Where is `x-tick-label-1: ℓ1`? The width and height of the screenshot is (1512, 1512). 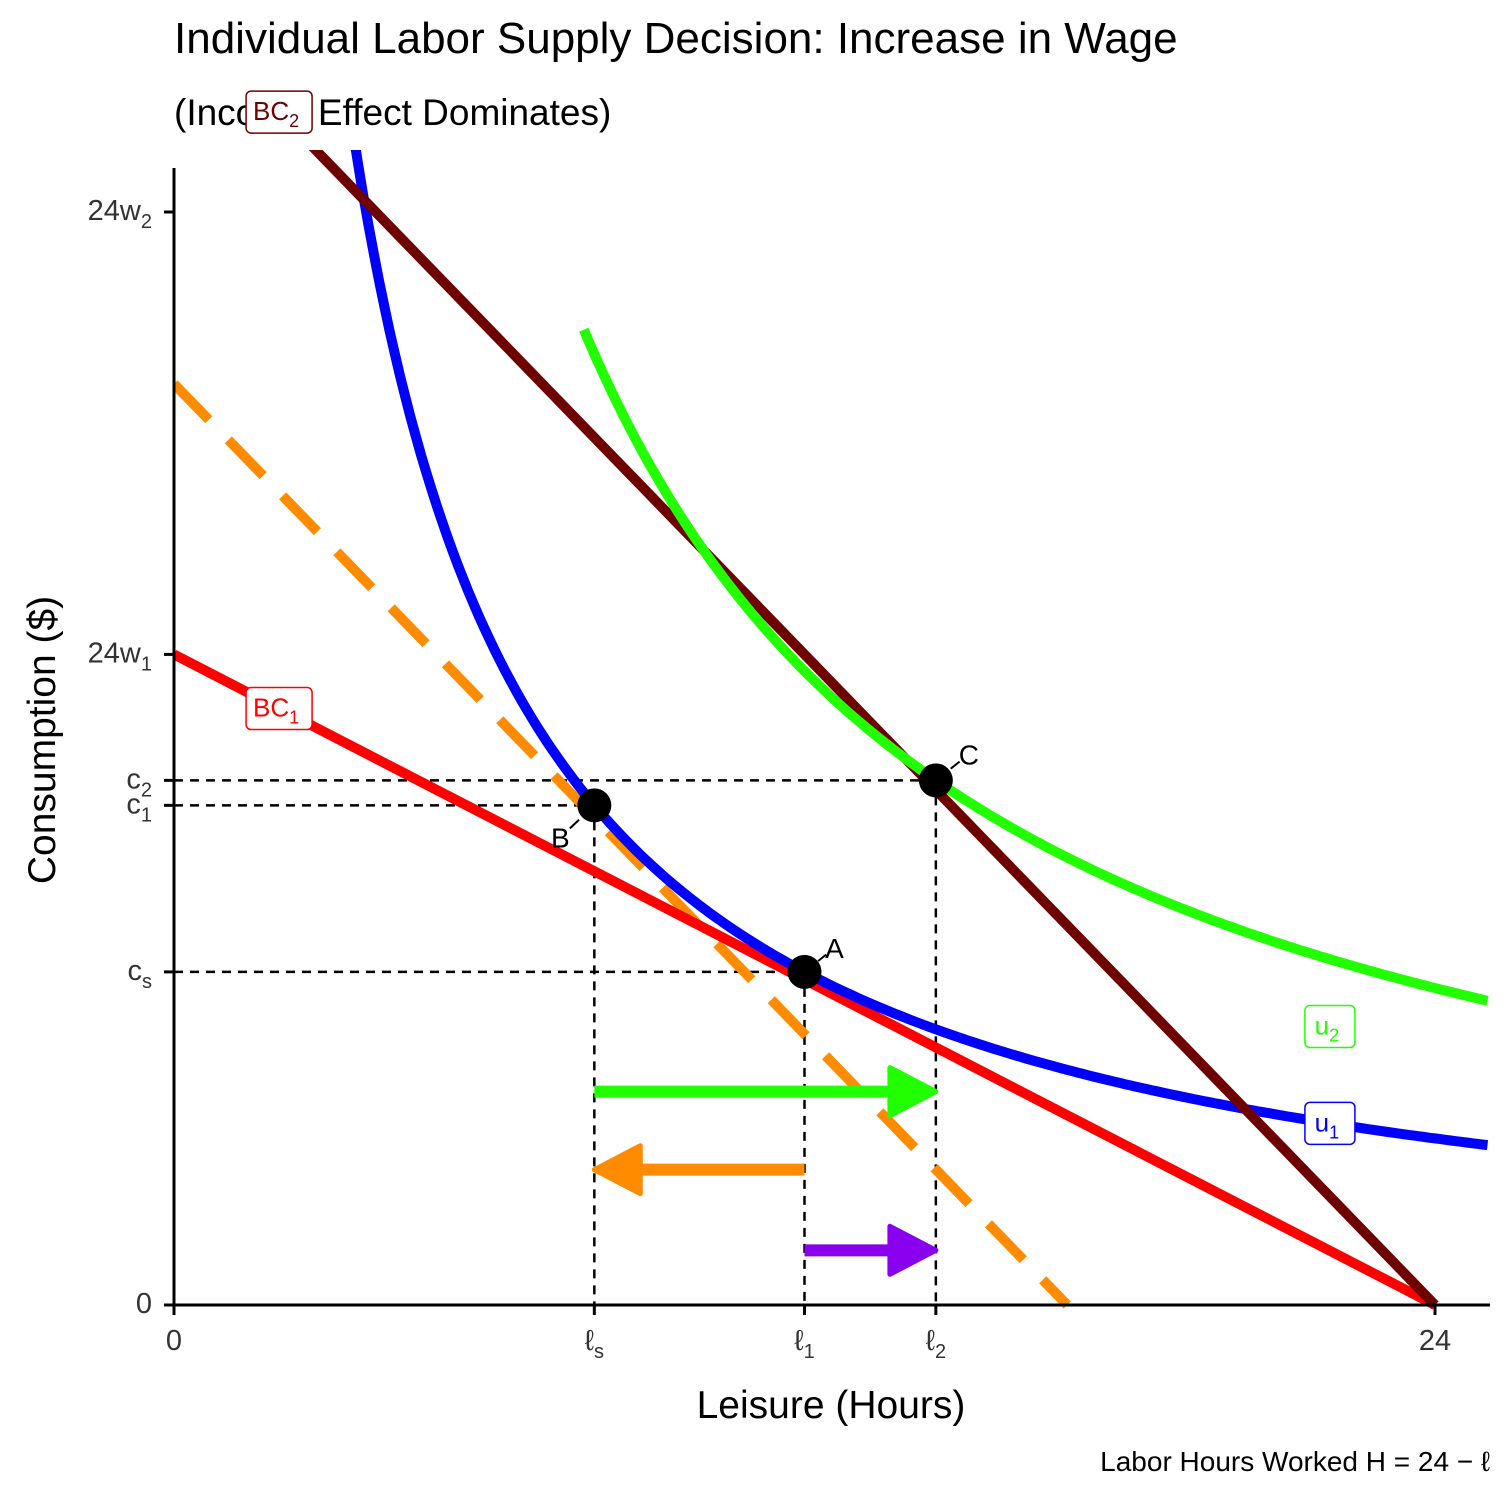
x-tick-label-1: ℓ1 is located at coordinates (804, 1344).